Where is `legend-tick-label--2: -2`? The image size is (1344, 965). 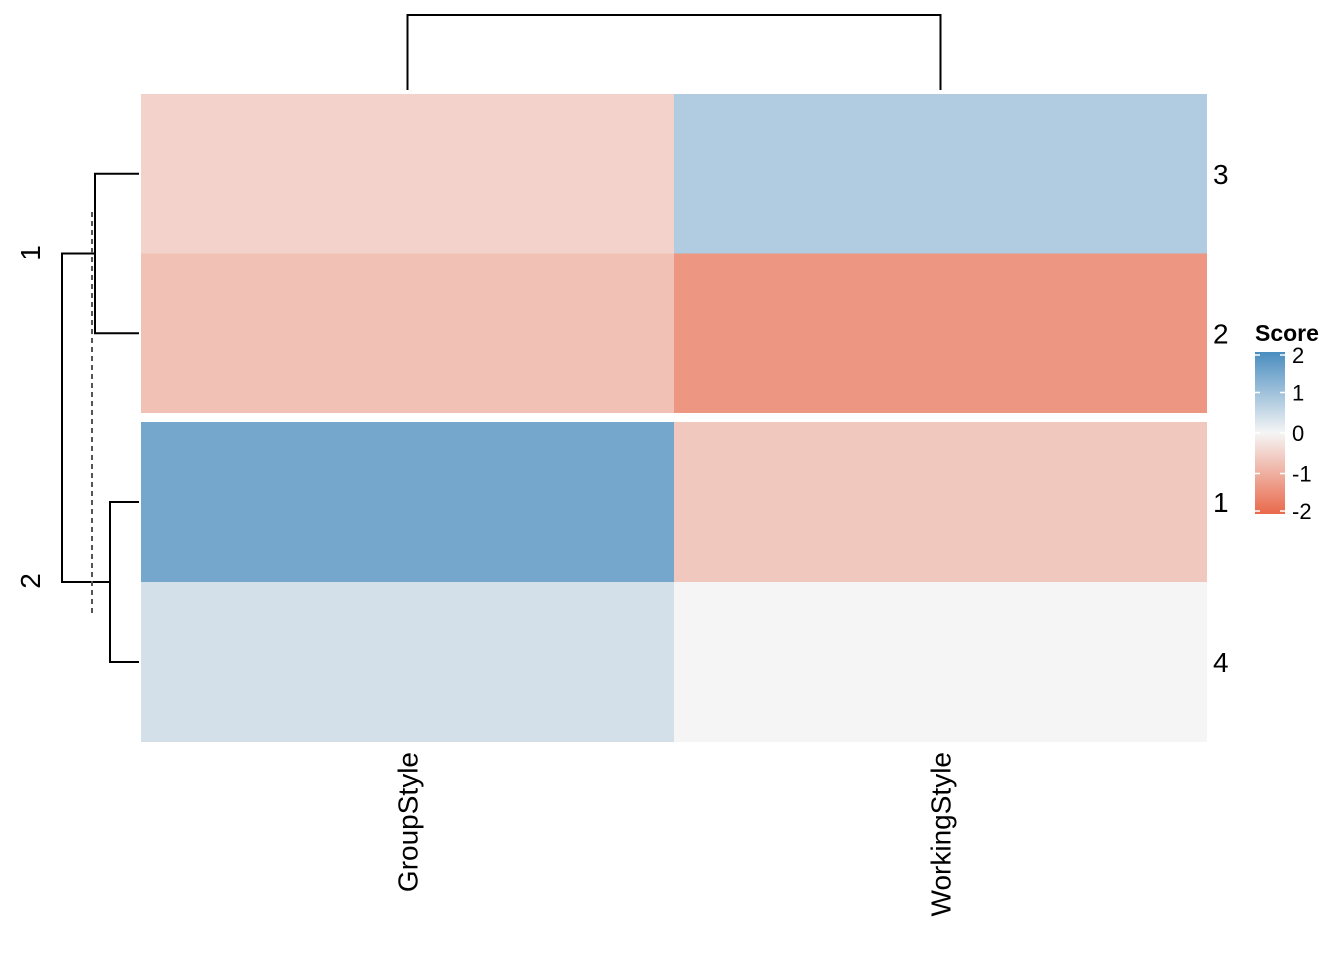
legend-tick-label--2: -2 is located at coordinates (1302, 511).